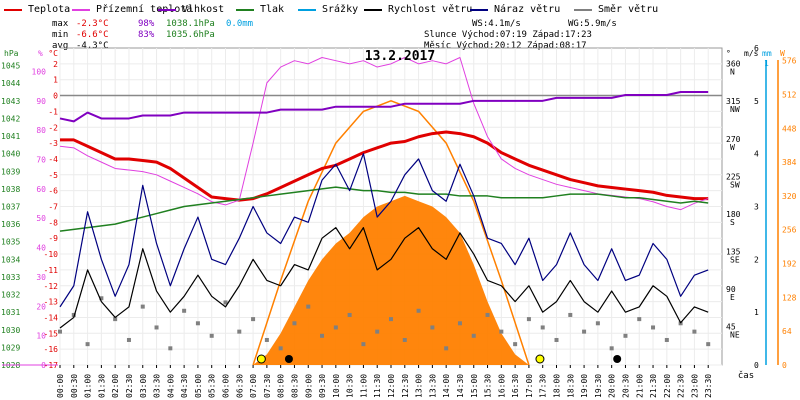 The height and width of the screenshot is (400, 800). What do you see at coordinates (41, 101) in the screenshot?
I see `pct-tick-label: 90` at bounding box center [41, 101].